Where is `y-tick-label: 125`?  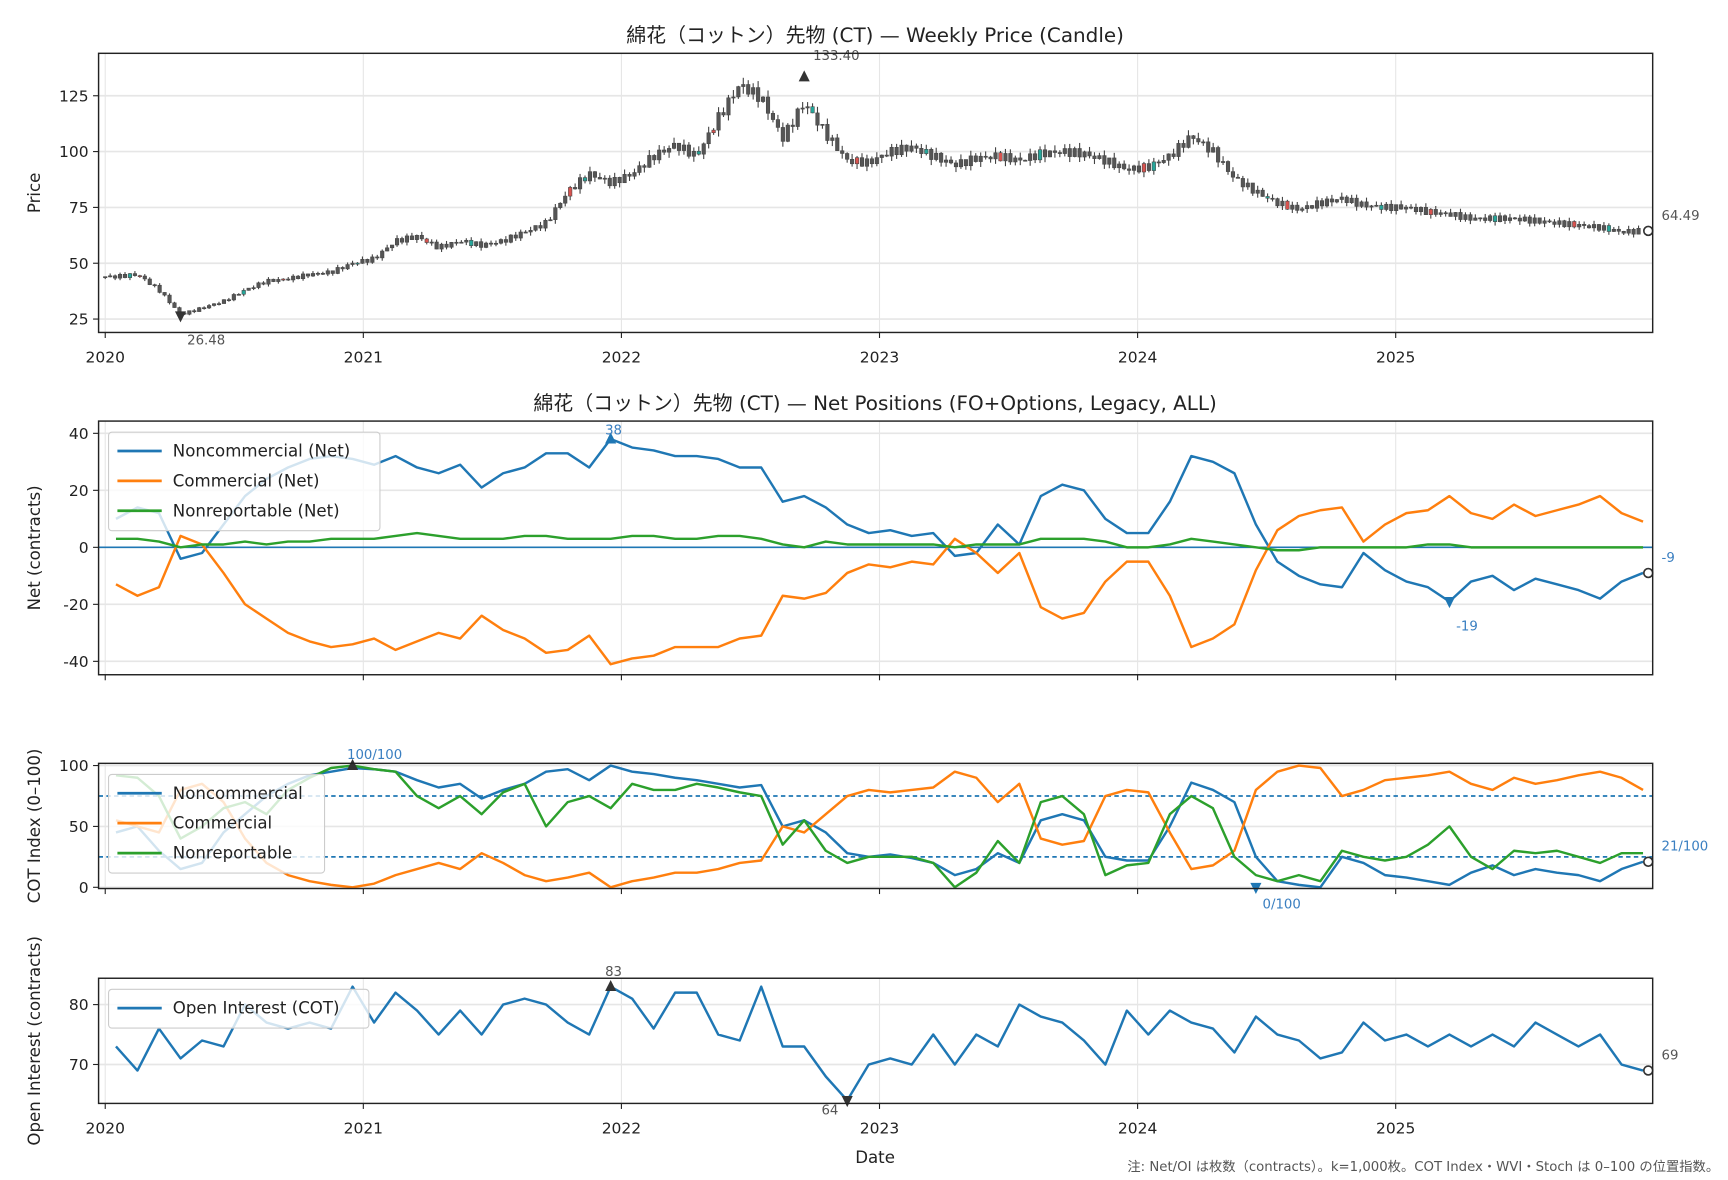
y-tick-label: 125 is located at coordinates (74, 96).